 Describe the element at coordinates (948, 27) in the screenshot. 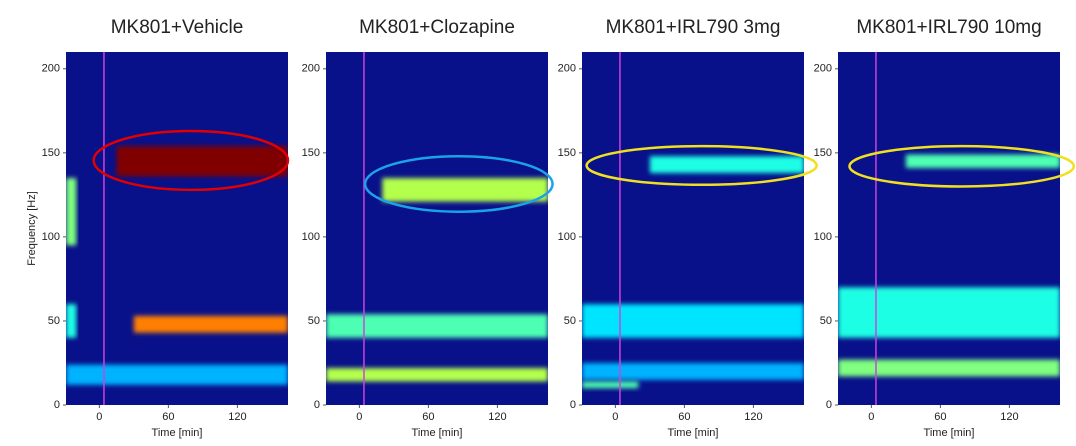

I see `panel-title: MK801+IRL790 10mg` at that location.